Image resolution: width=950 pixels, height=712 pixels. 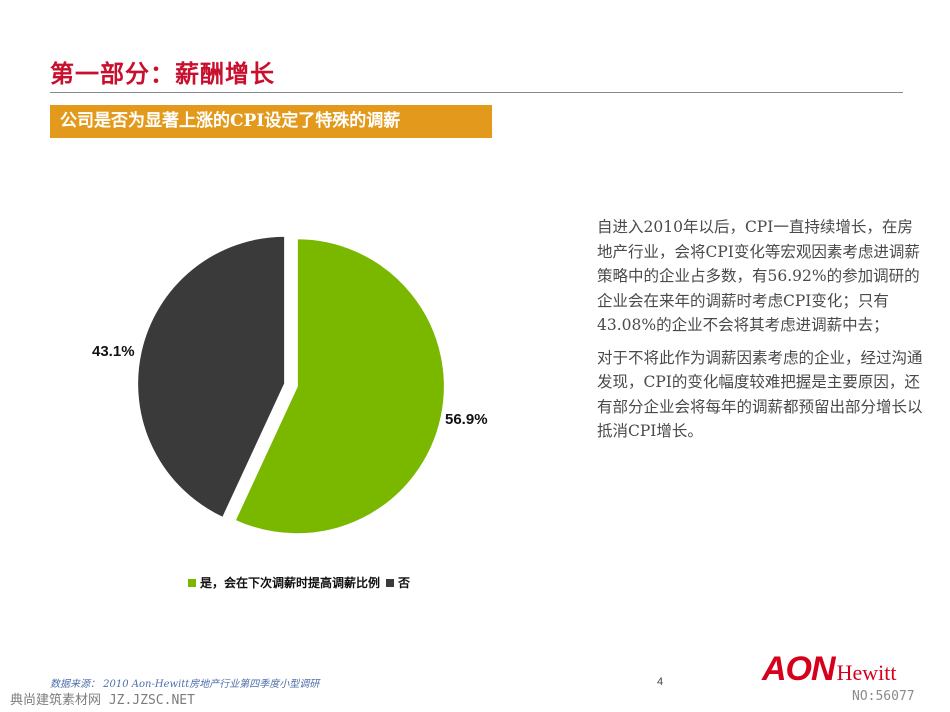 I want to click on slice-label-yes: 56.9%, so click(x=466, y=419).